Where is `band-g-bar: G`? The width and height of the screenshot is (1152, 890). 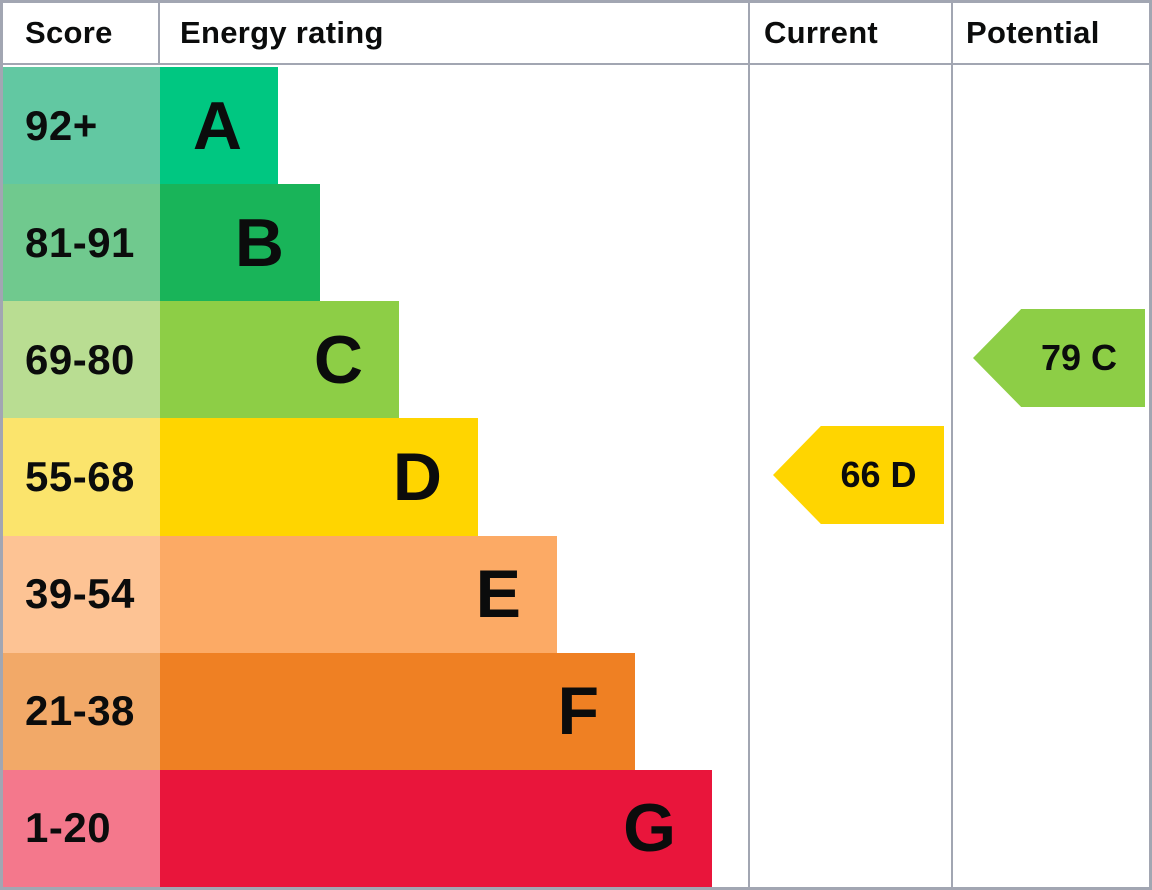 band-g-bar: G is located at coordinates (436, 828).